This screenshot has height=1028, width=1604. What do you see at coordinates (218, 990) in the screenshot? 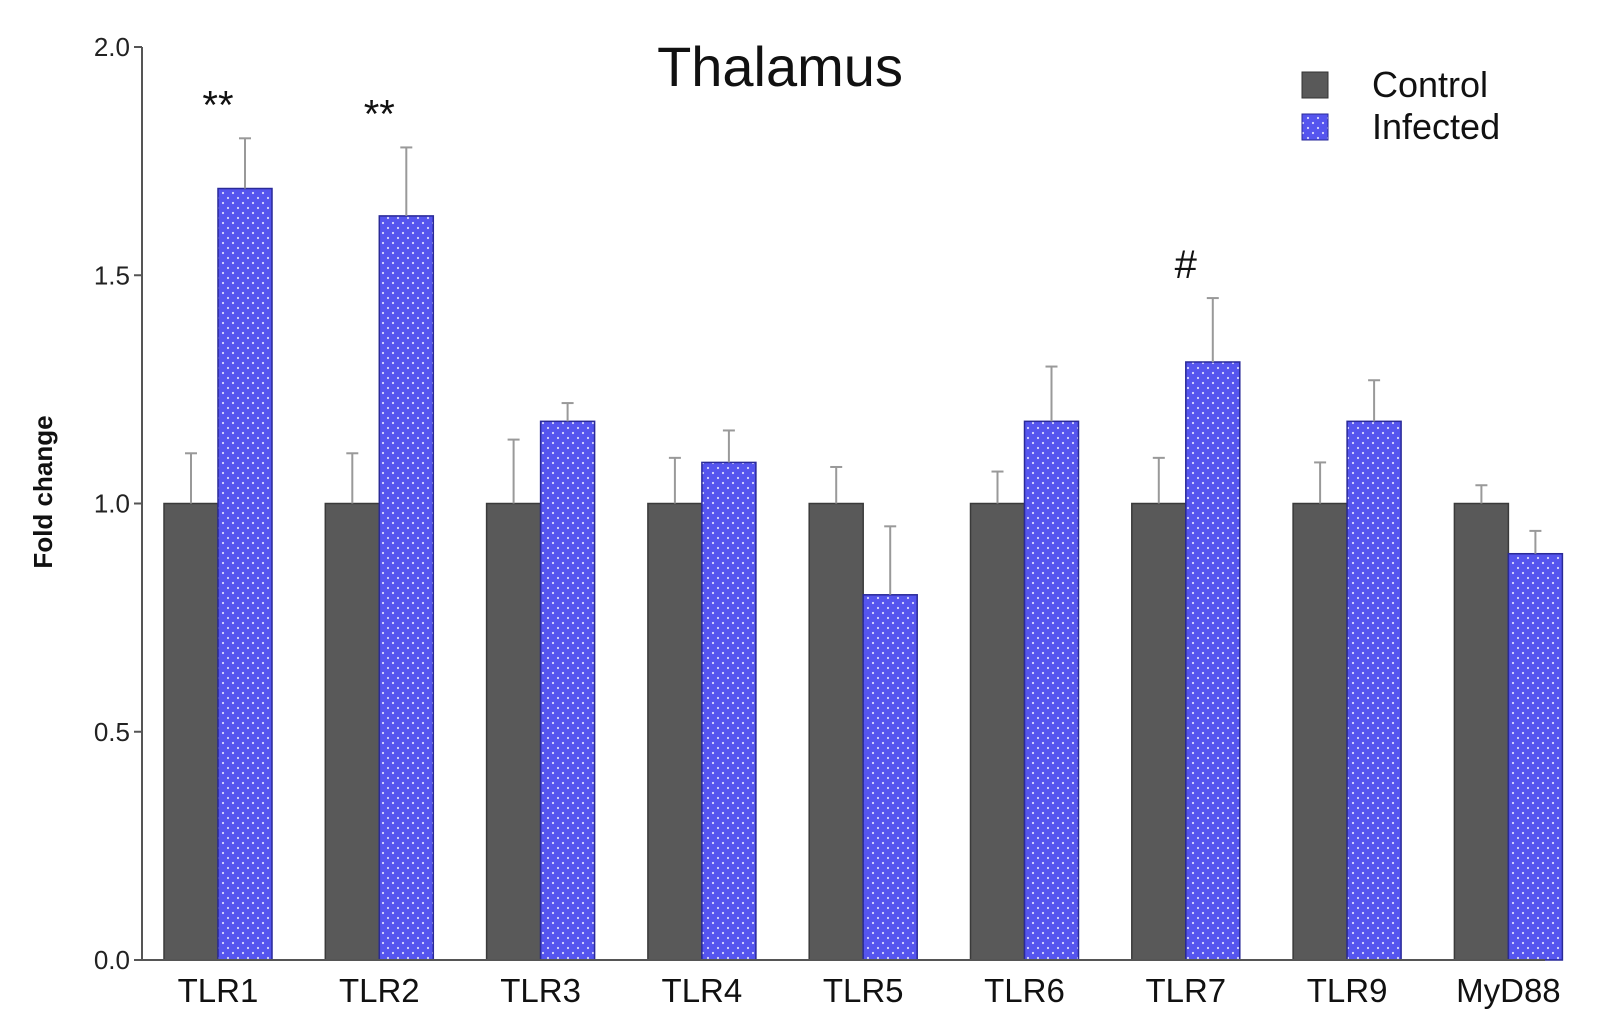
I see `x-category-label: TLR1` at bounding box center [218, 990].